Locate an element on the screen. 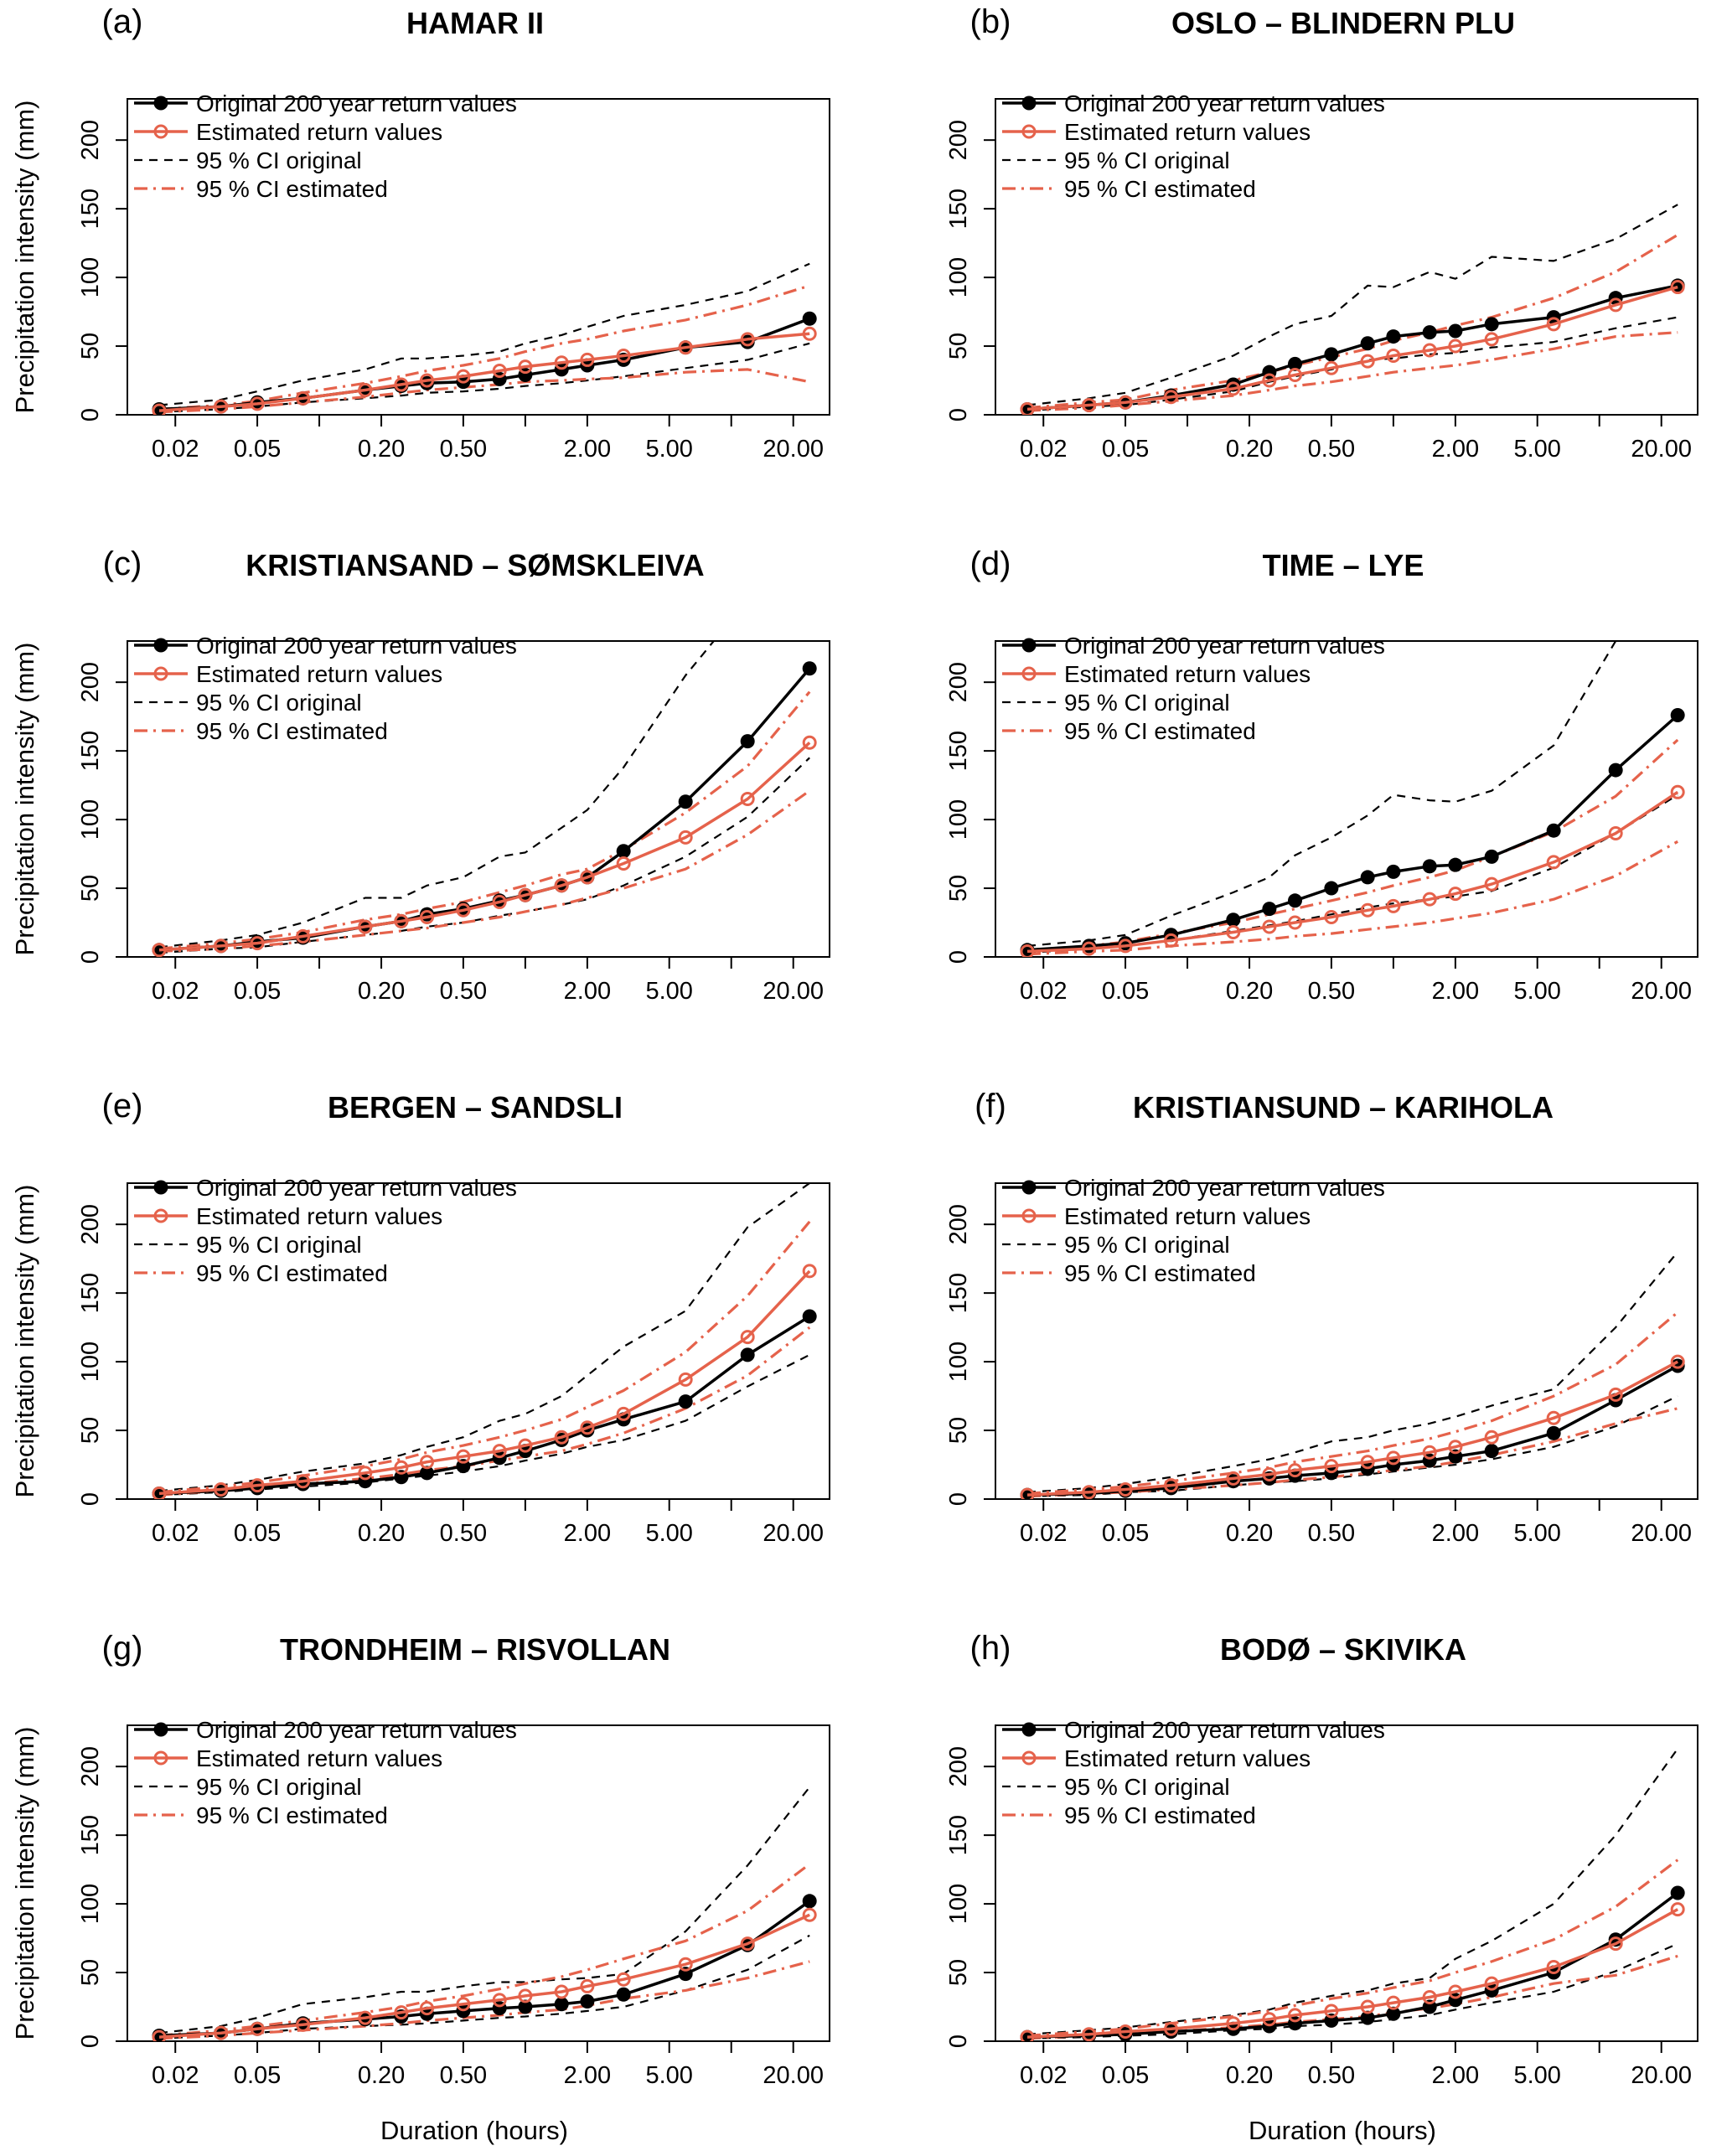  data-layer is located at coordinates (1352, 1375).